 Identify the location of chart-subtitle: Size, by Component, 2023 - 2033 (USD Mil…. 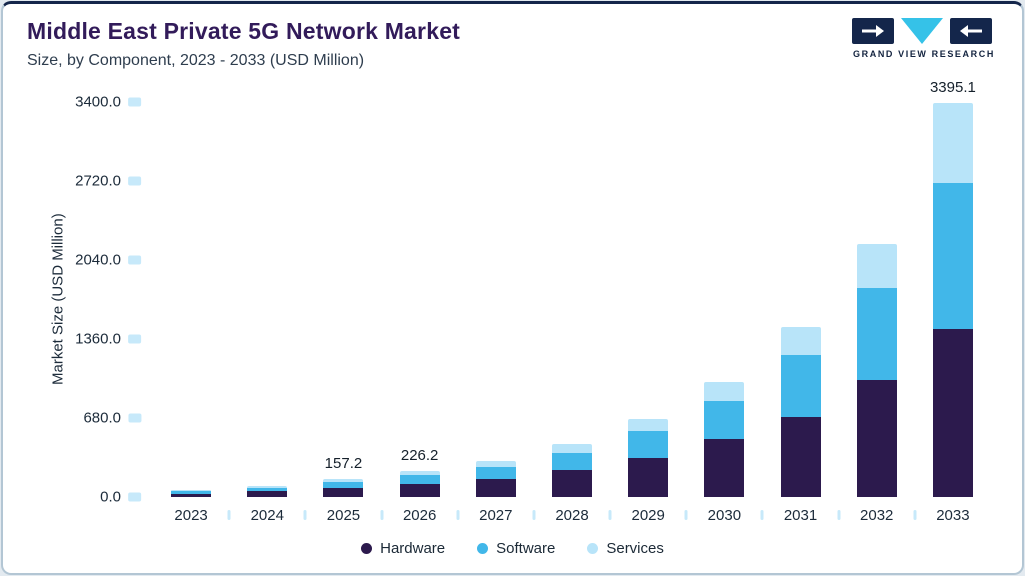
(196, 60).